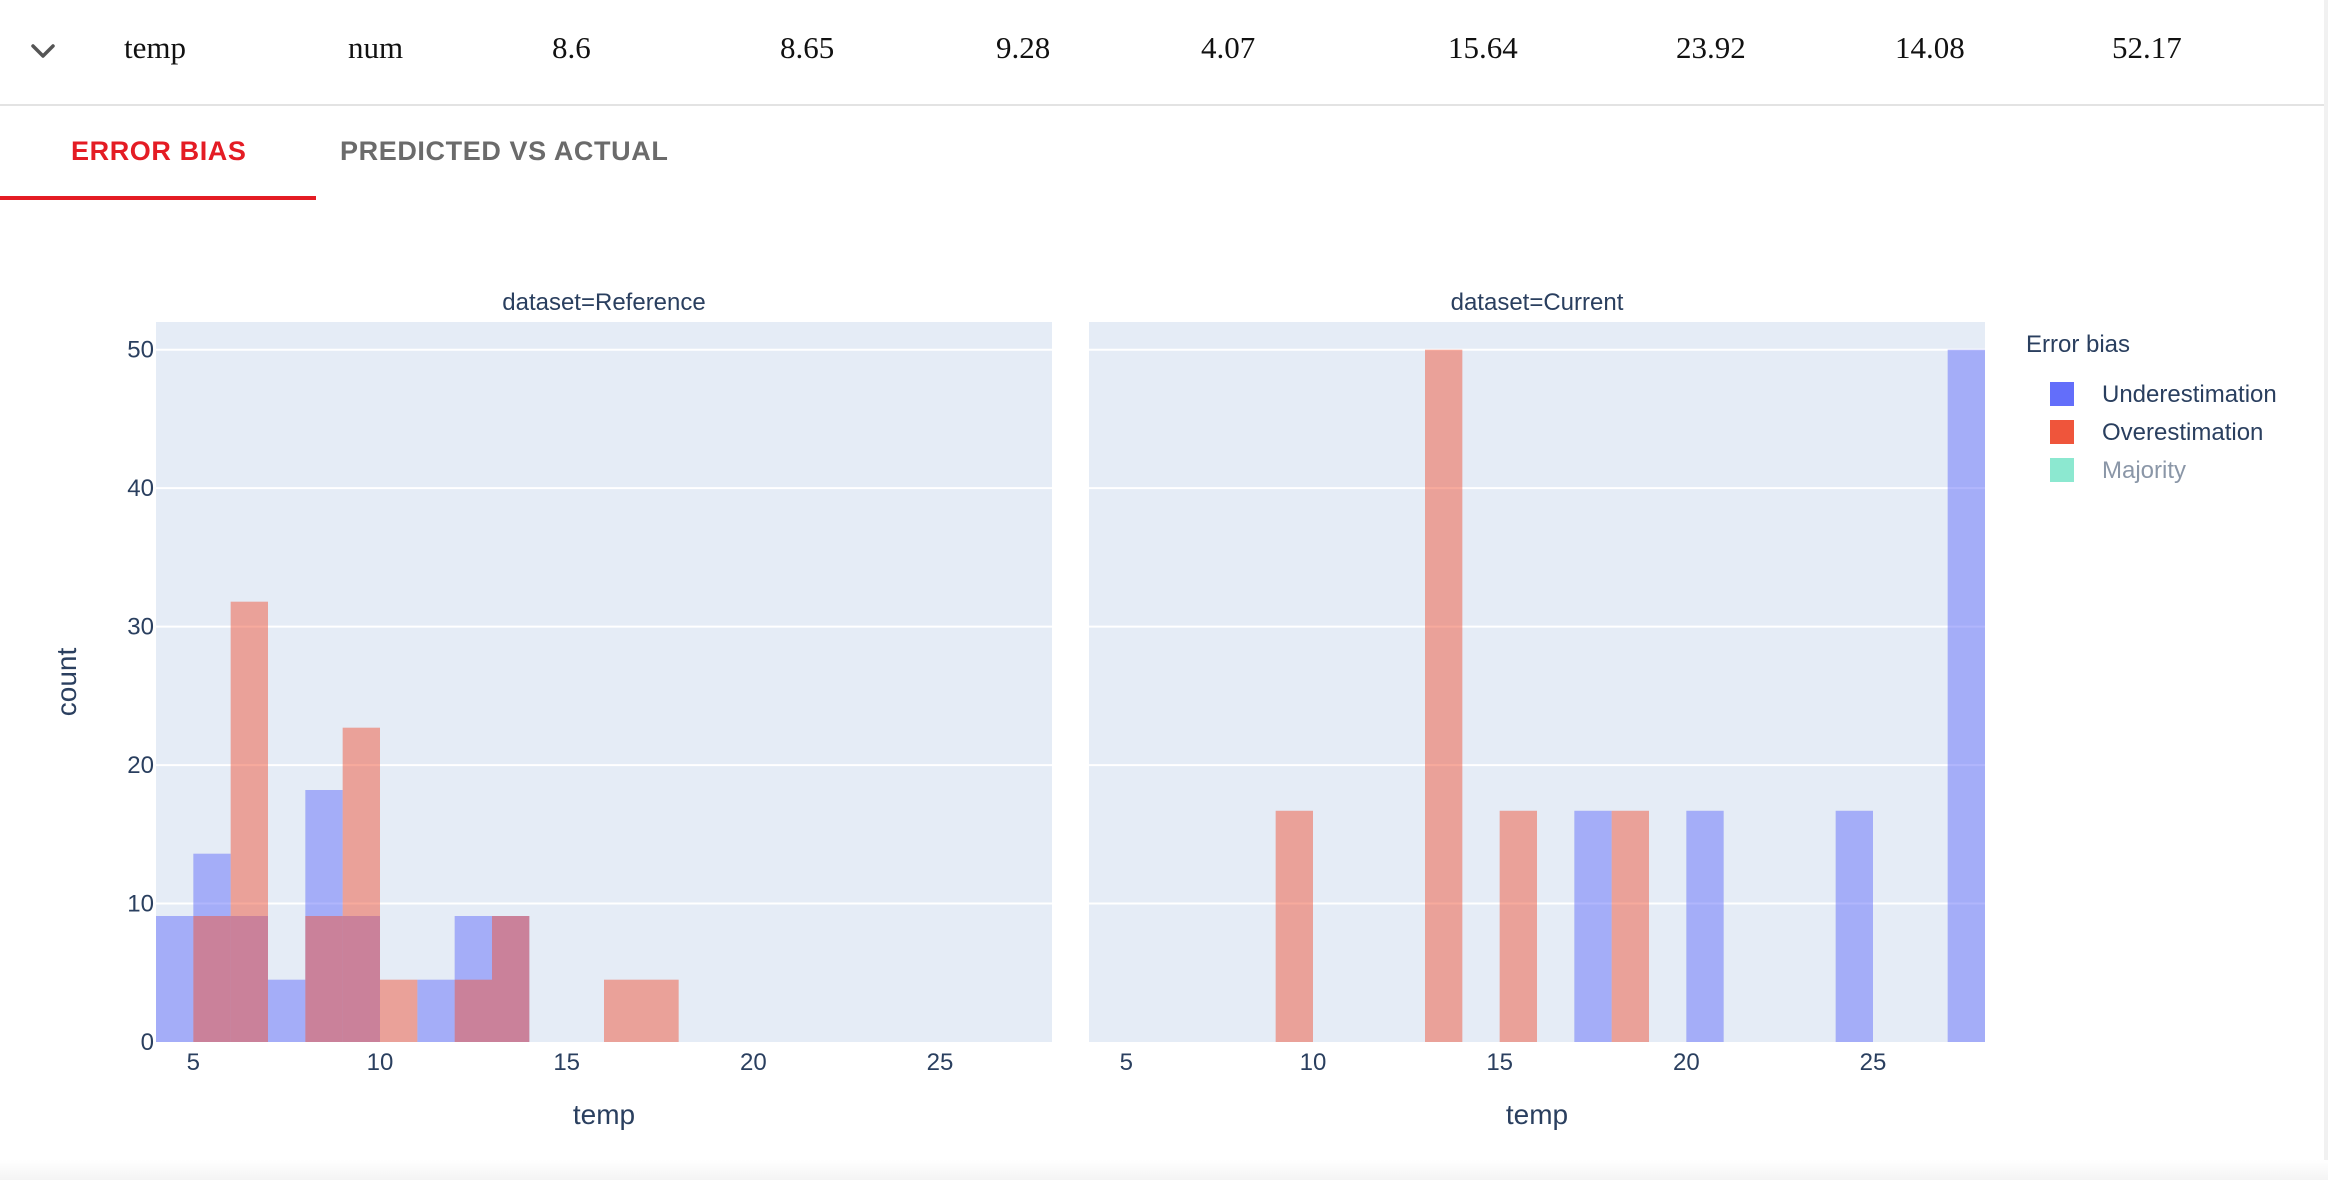 The height and width of the screenshot is (1184, 2328). What do you see at coordinates (1930, 47) in the screenshot?
I see `feature-stat-value: 14.08` at bounding box center [1930, 47].